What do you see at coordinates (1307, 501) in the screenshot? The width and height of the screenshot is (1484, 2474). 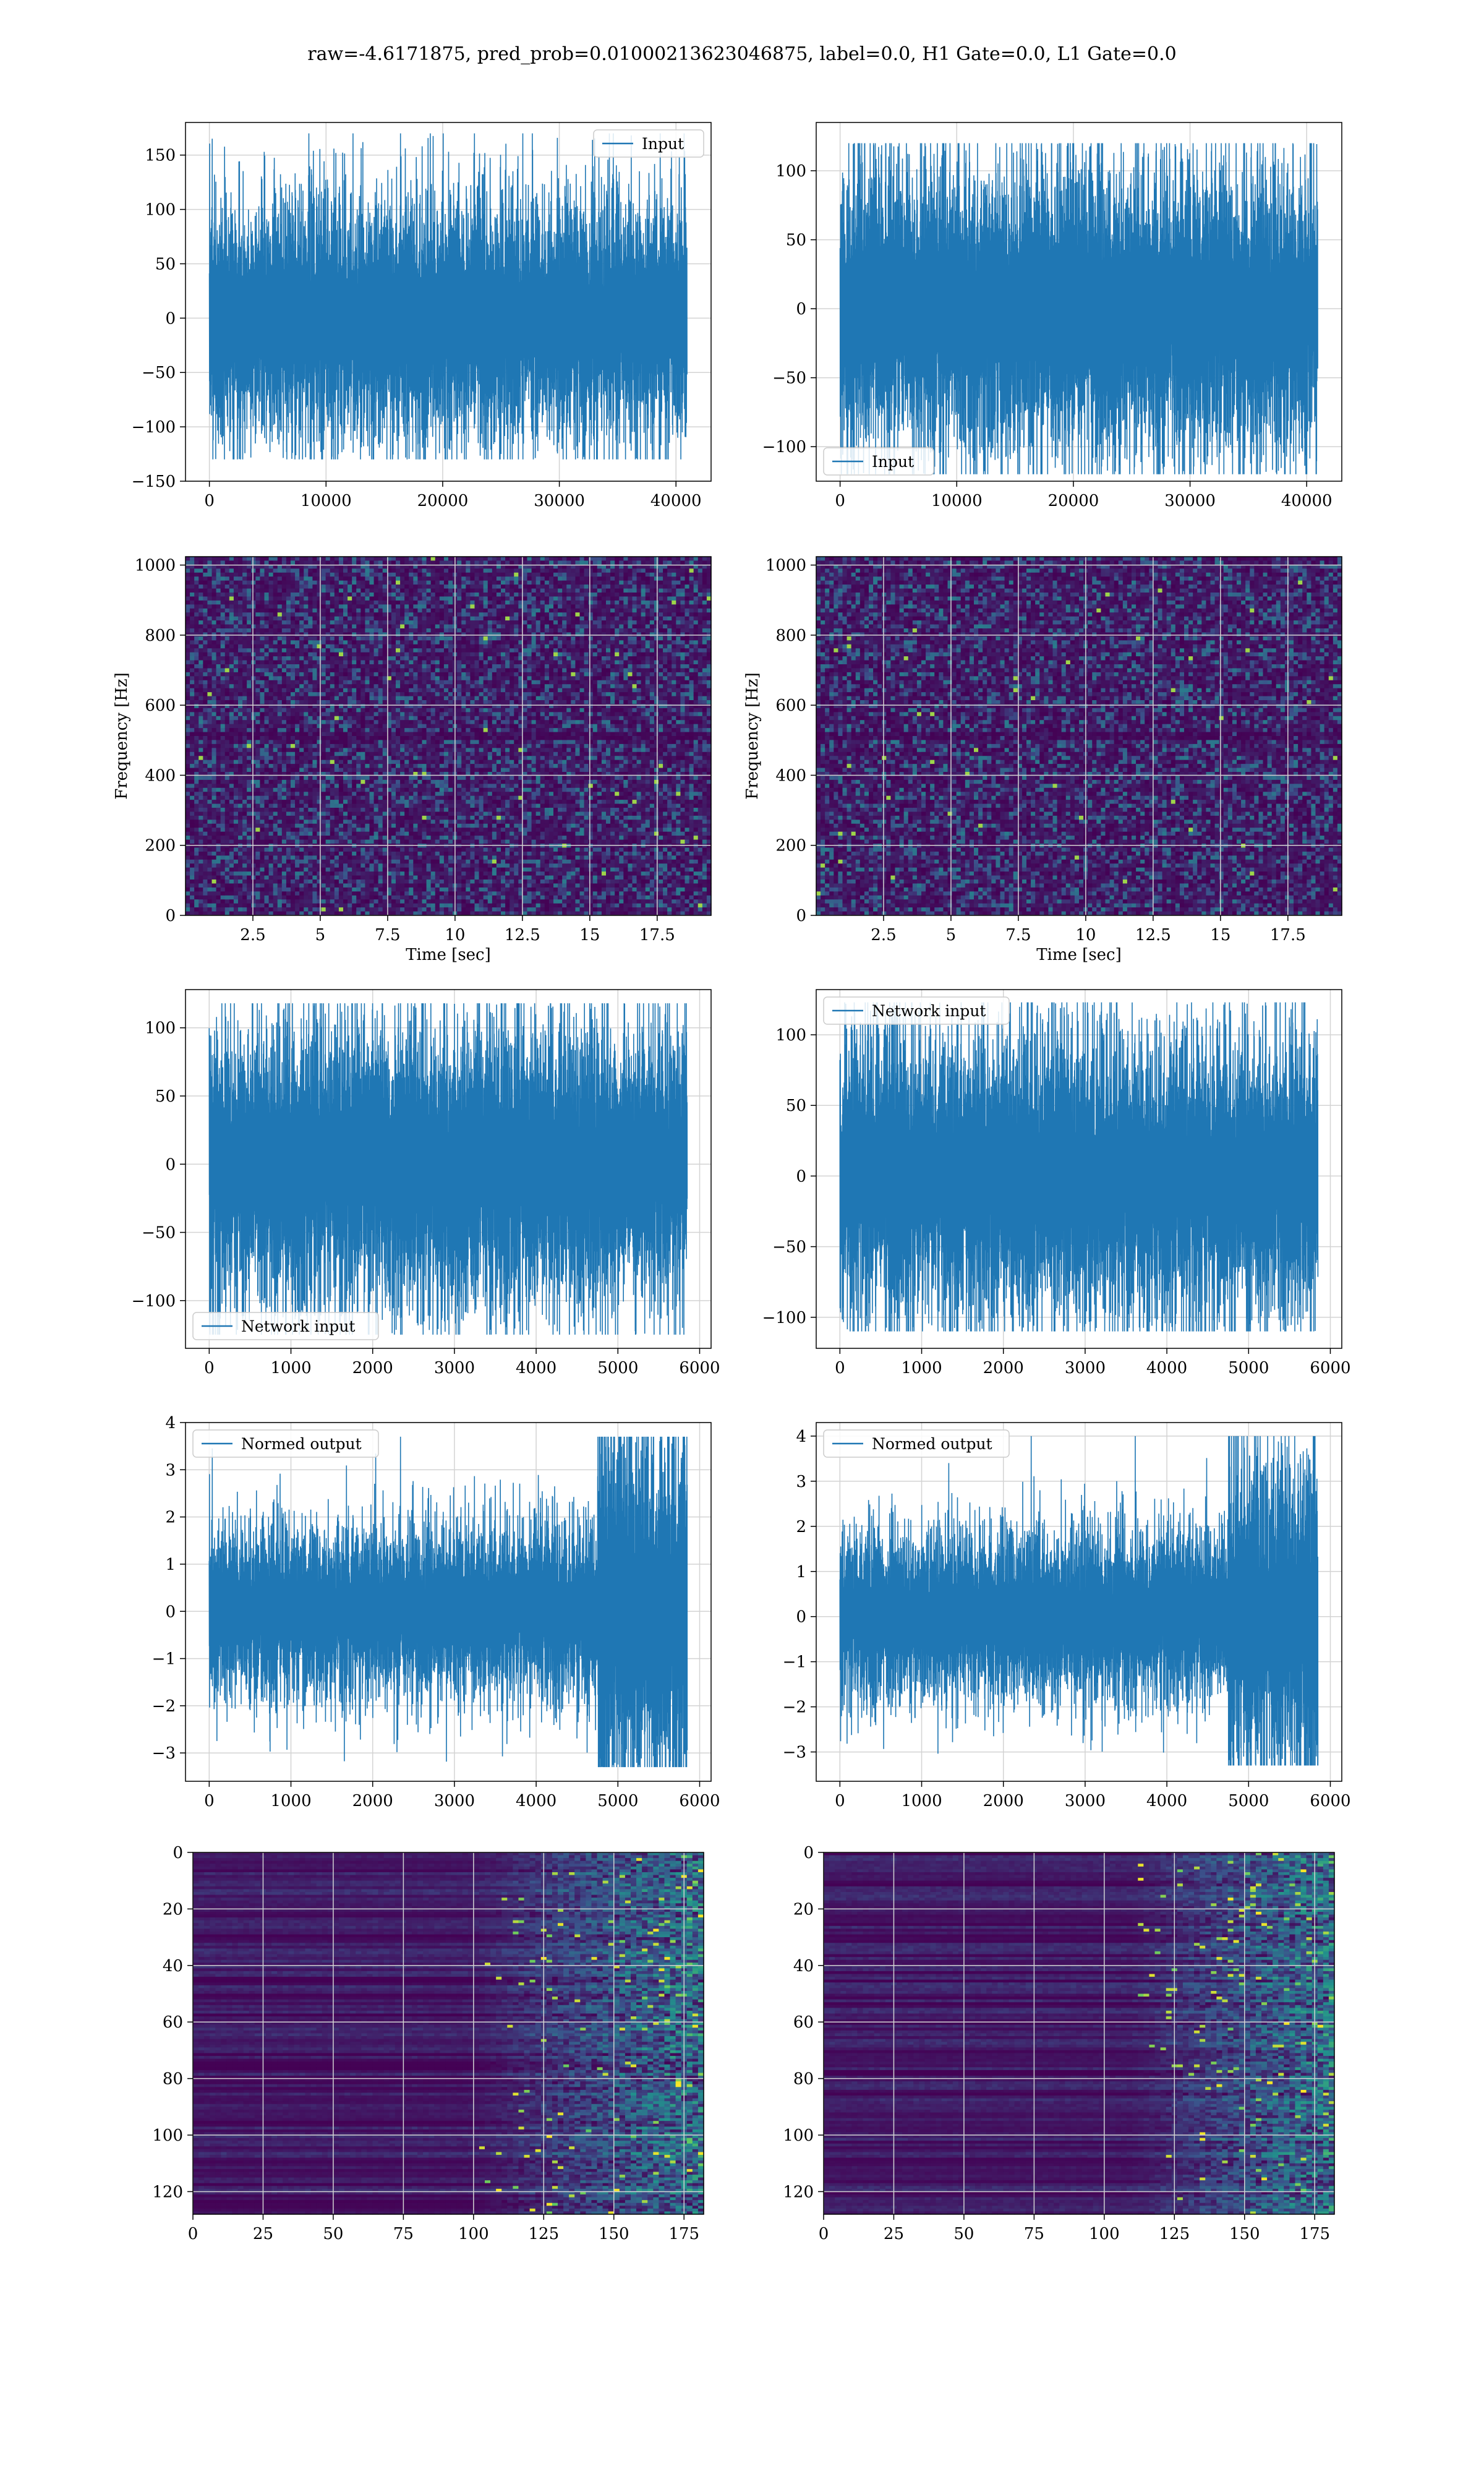 I see `x-tick-label: 40000` at bounding box center [1307, 501].